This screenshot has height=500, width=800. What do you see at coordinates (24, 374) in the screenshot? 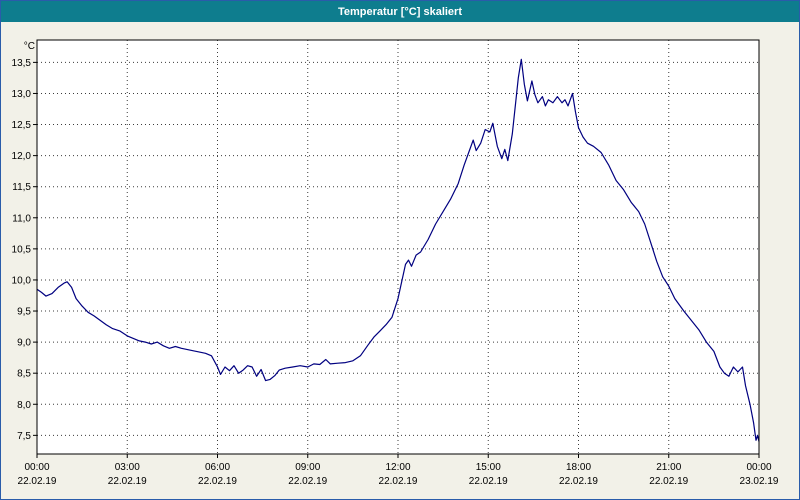
I see `svg-text: 8,5` at bounding box center [24, 374].